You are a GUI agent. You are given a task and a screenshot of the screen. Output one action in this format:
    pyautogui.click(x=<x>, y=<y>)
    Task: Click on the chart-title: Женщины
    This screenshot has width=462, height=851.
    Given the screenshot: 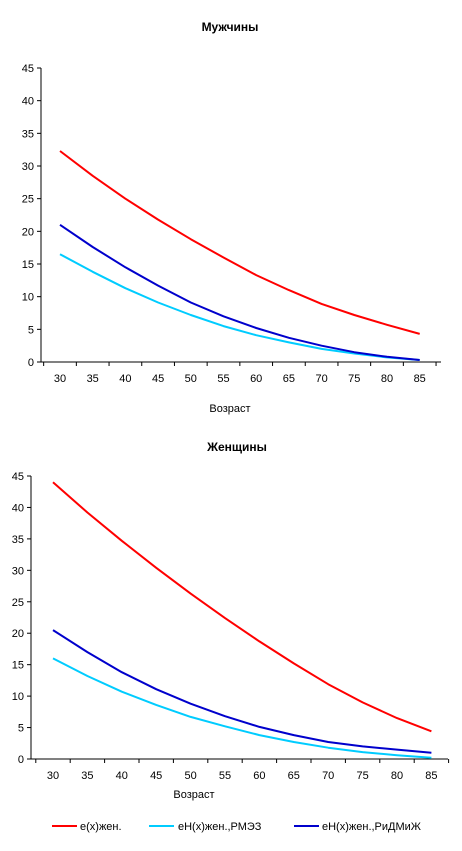 What is the action you would take?
    pyautogui.click(x=236, y=447)
    